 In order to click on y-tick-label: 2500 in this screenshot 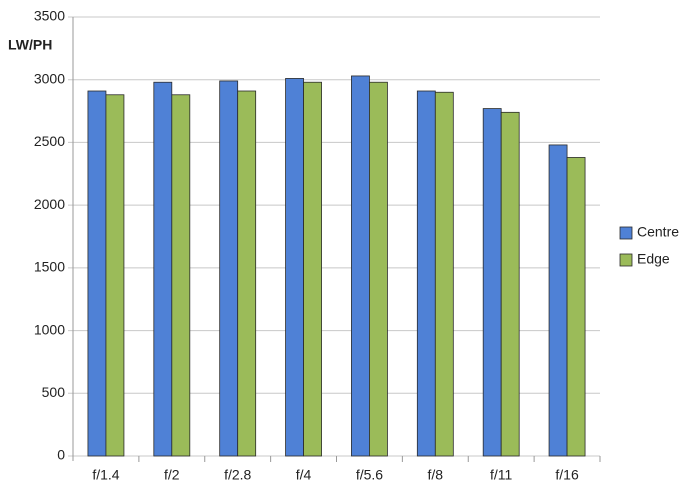, I will do `click(49, 141)`.